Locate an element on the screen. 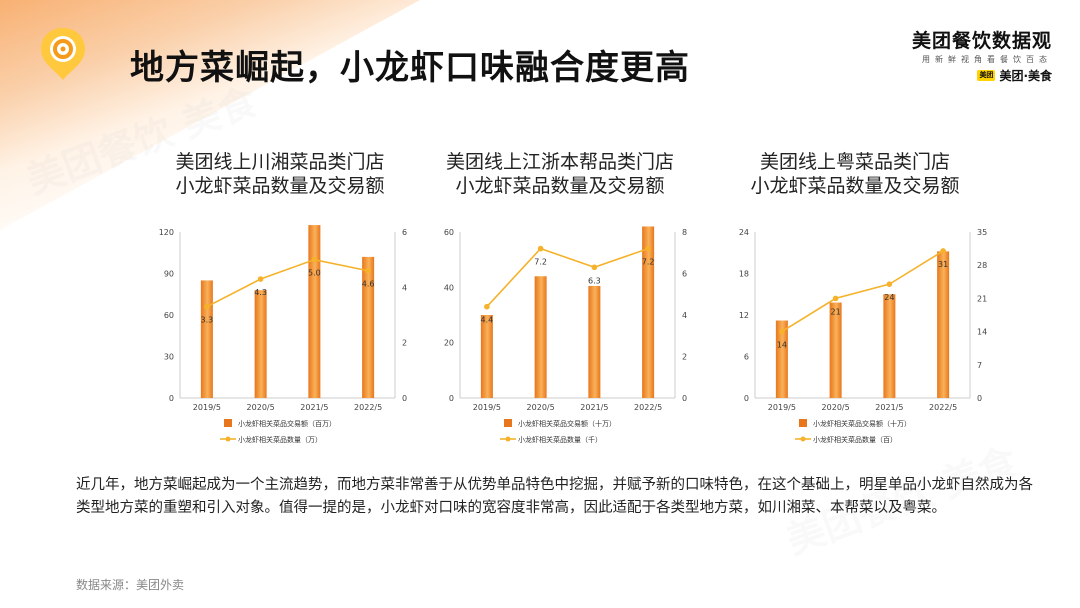  left-tick-label: 18 is located at coordinates (744, 274).